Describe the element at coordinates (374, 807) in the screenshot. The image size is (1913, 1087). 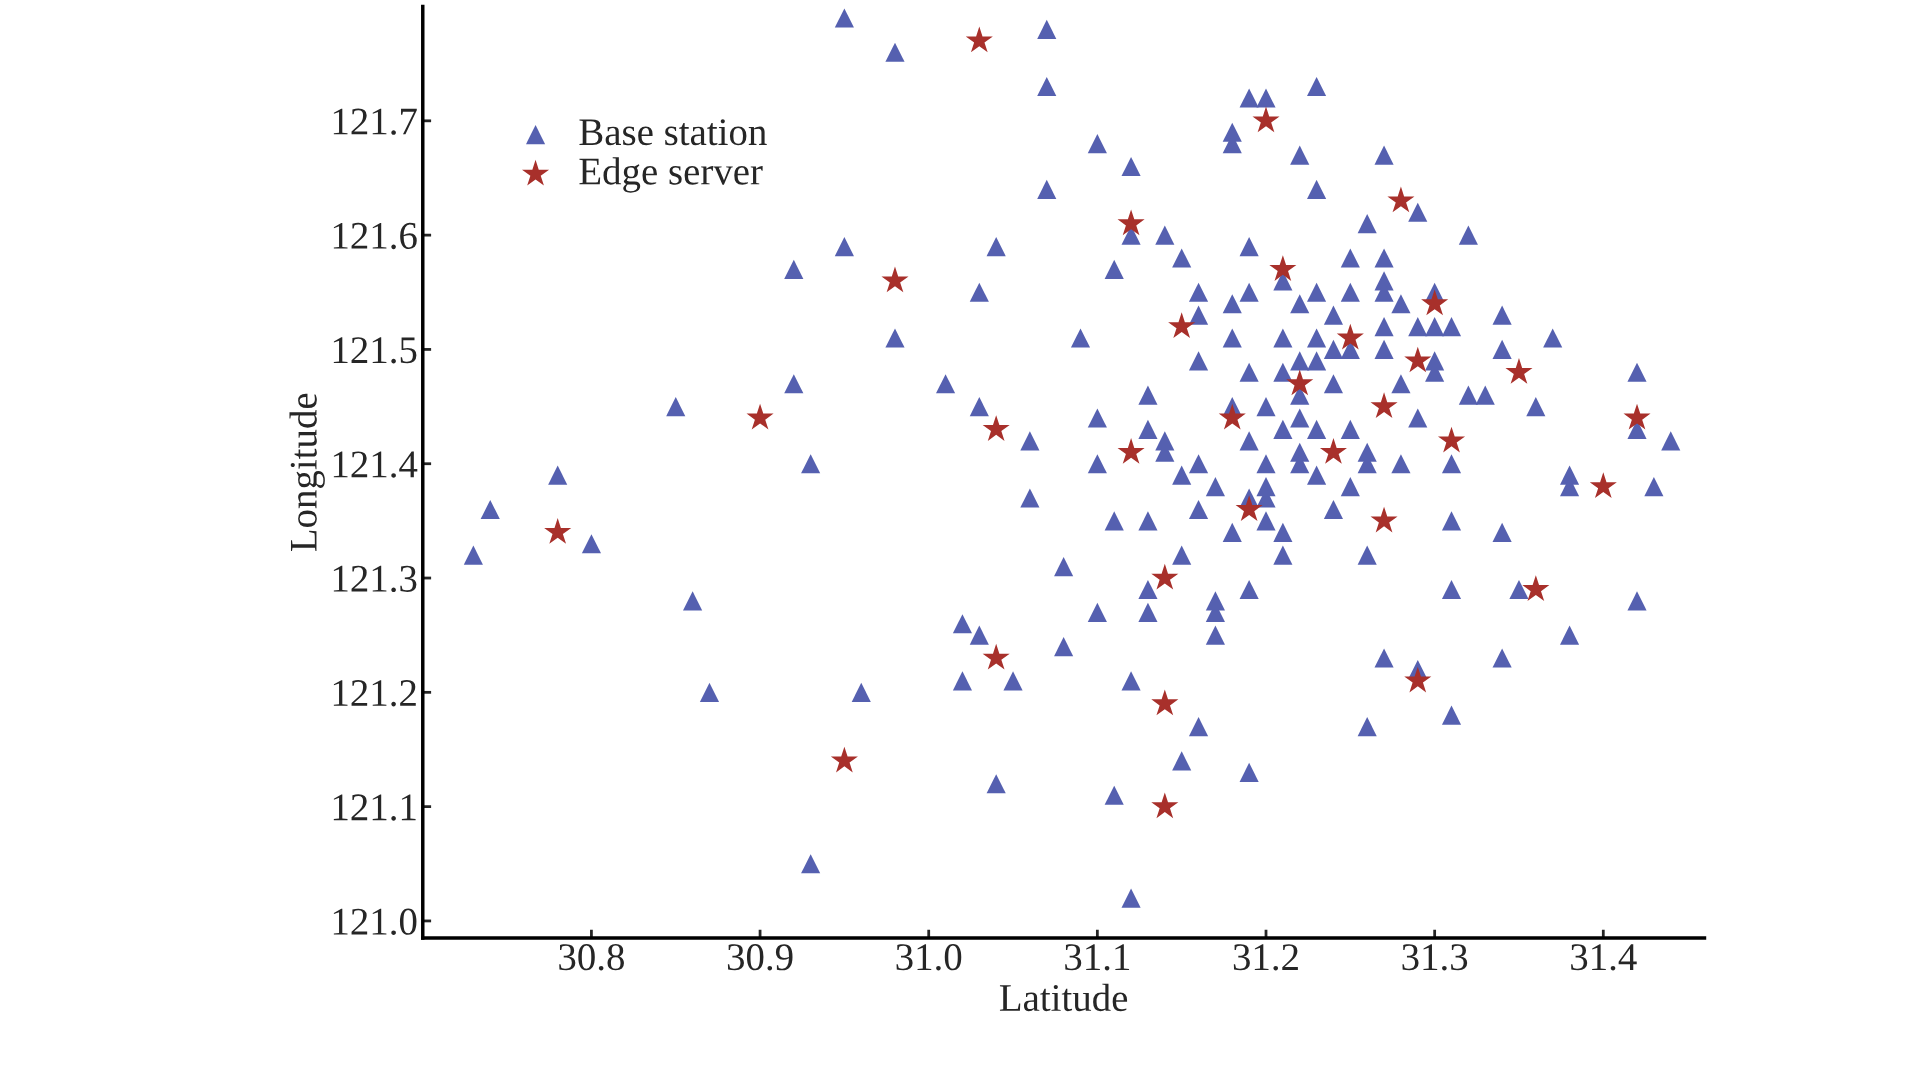
I see `y-tick-label: 121.1` at that location.